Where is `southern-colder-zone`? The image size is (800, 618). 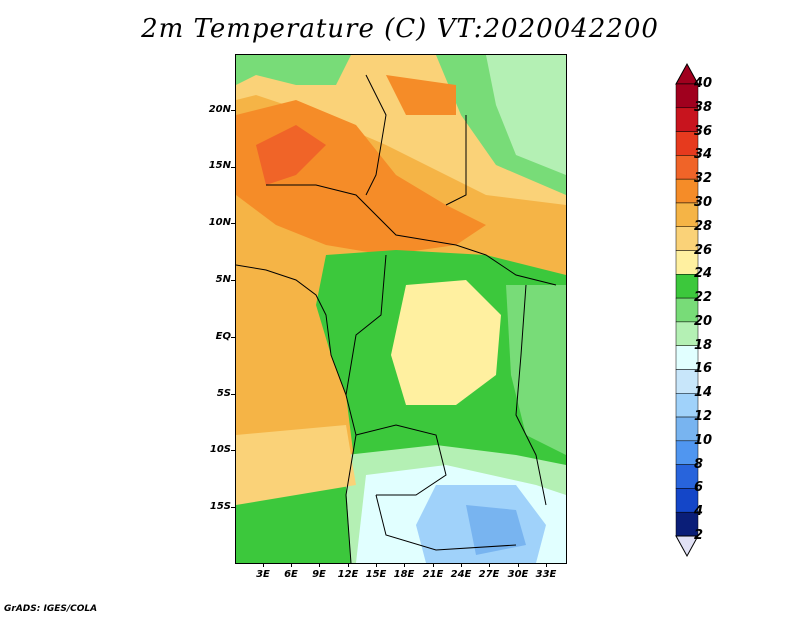
southern-colder-zone is located at coordinates (496, 530).